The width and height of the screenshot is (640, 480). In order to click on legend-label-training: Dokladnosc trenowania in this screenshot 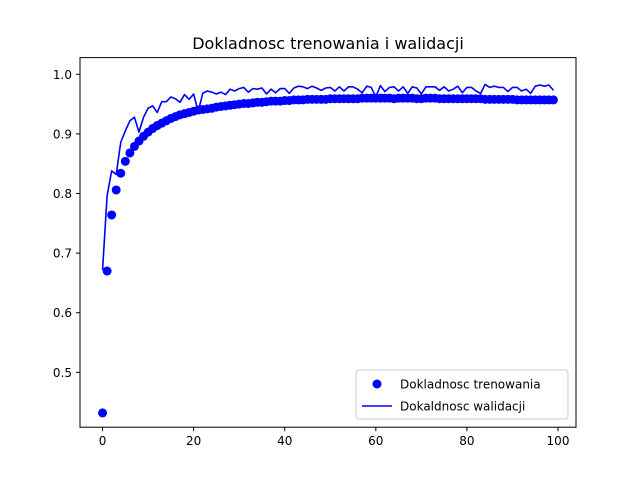, I will do `click(470, 385)`.